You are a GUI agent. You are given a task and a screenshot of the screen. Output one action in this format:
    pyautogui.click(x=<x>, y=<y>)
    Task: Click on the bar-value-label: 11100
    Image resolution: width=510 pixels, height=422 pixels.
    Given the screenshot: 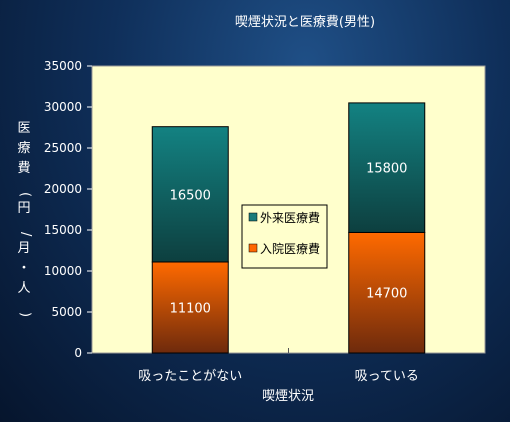 What is the action you would take?
    pyautogui.click(x=190, y=308)
    